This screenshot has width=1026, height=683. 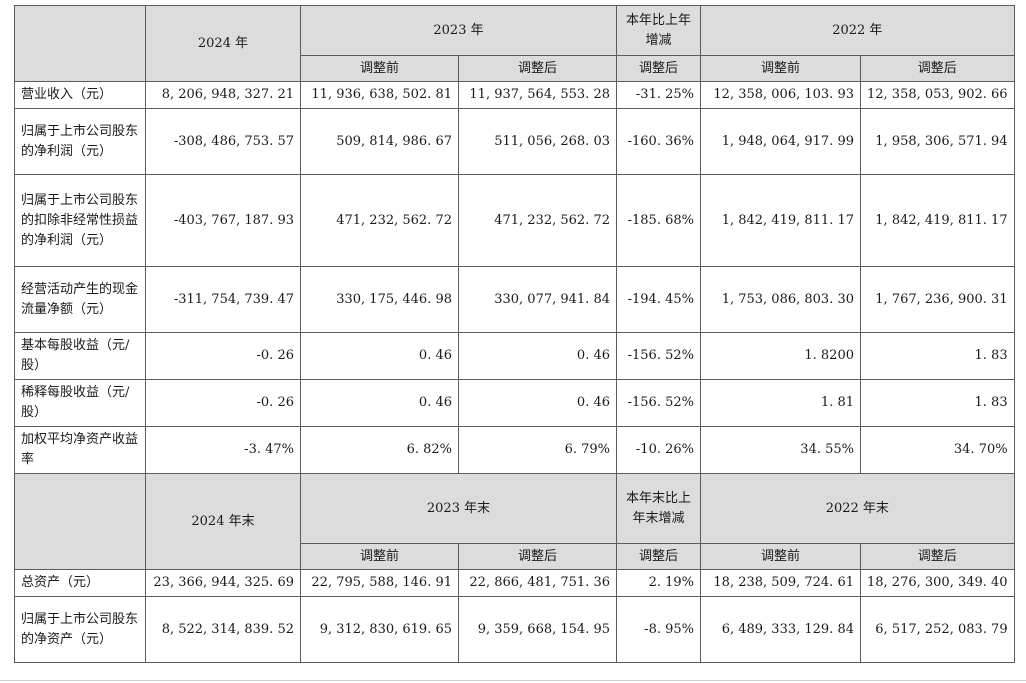 I want to click on header2-2023-after: 调整后, so click(x=537, y=556).